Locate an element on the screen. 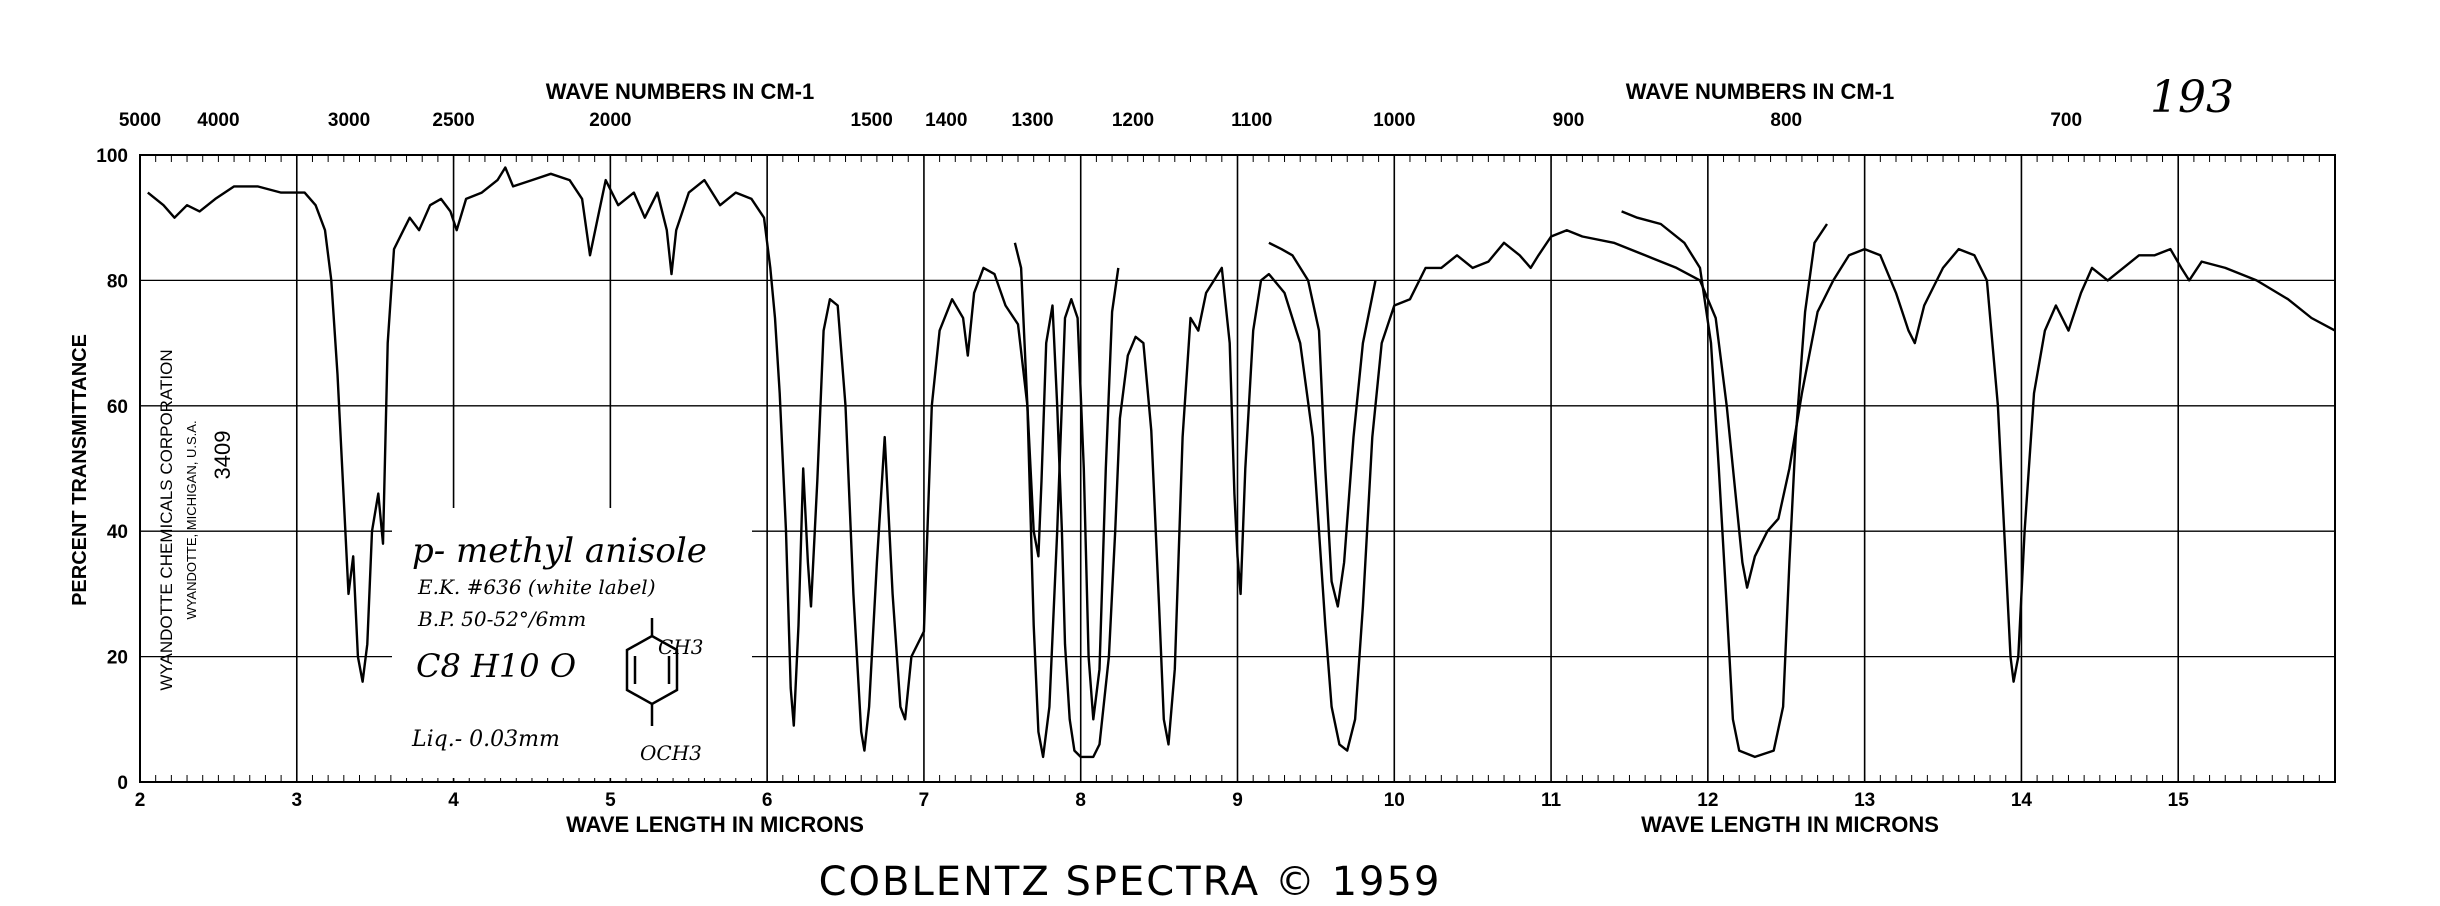  y-tick-label: 20 is located at coordinates (117, 658).